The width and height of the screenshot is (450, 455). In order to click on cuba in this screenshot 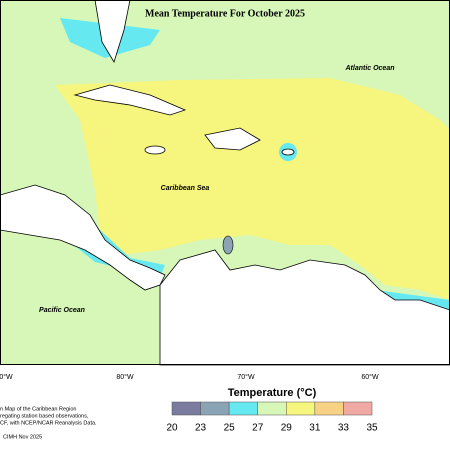, I will do `click(130, 100)`.